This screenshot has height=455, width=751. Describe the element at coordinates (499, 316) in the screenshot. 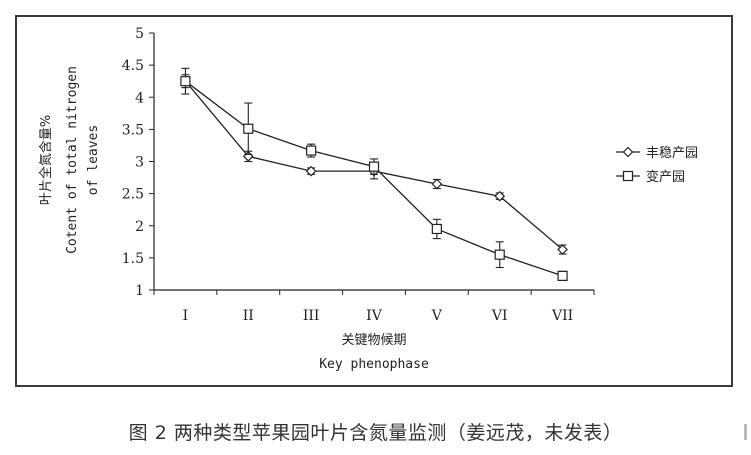

I see `x-tick-label: VI` at that location.